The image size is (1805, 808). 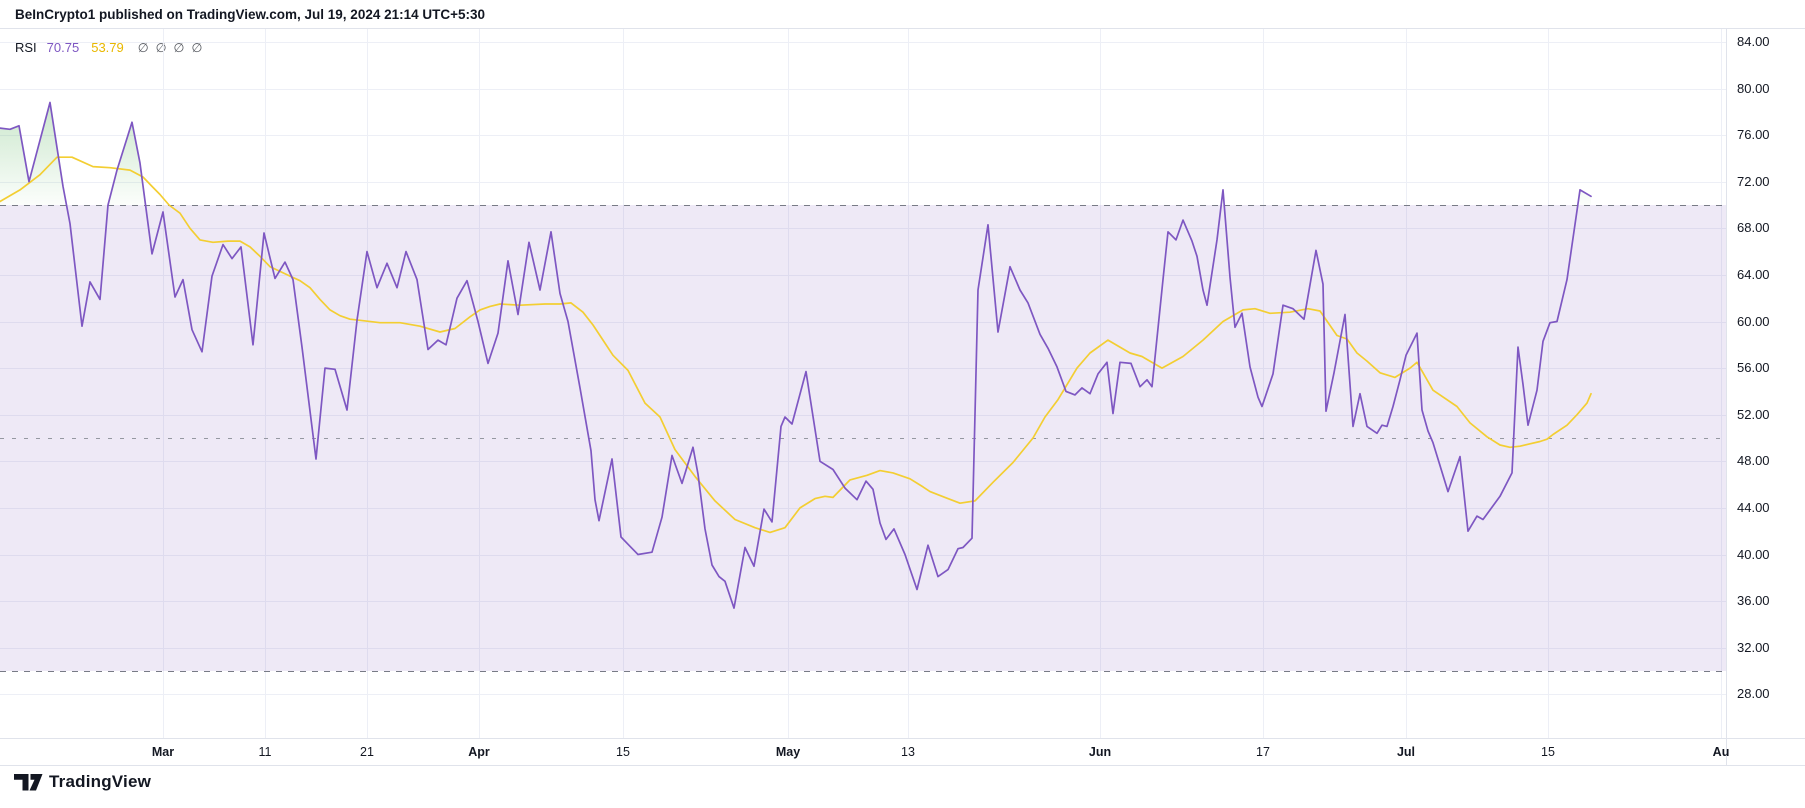 I want to click on rsi-last-value: 70.75, so click(x=63, y=47).